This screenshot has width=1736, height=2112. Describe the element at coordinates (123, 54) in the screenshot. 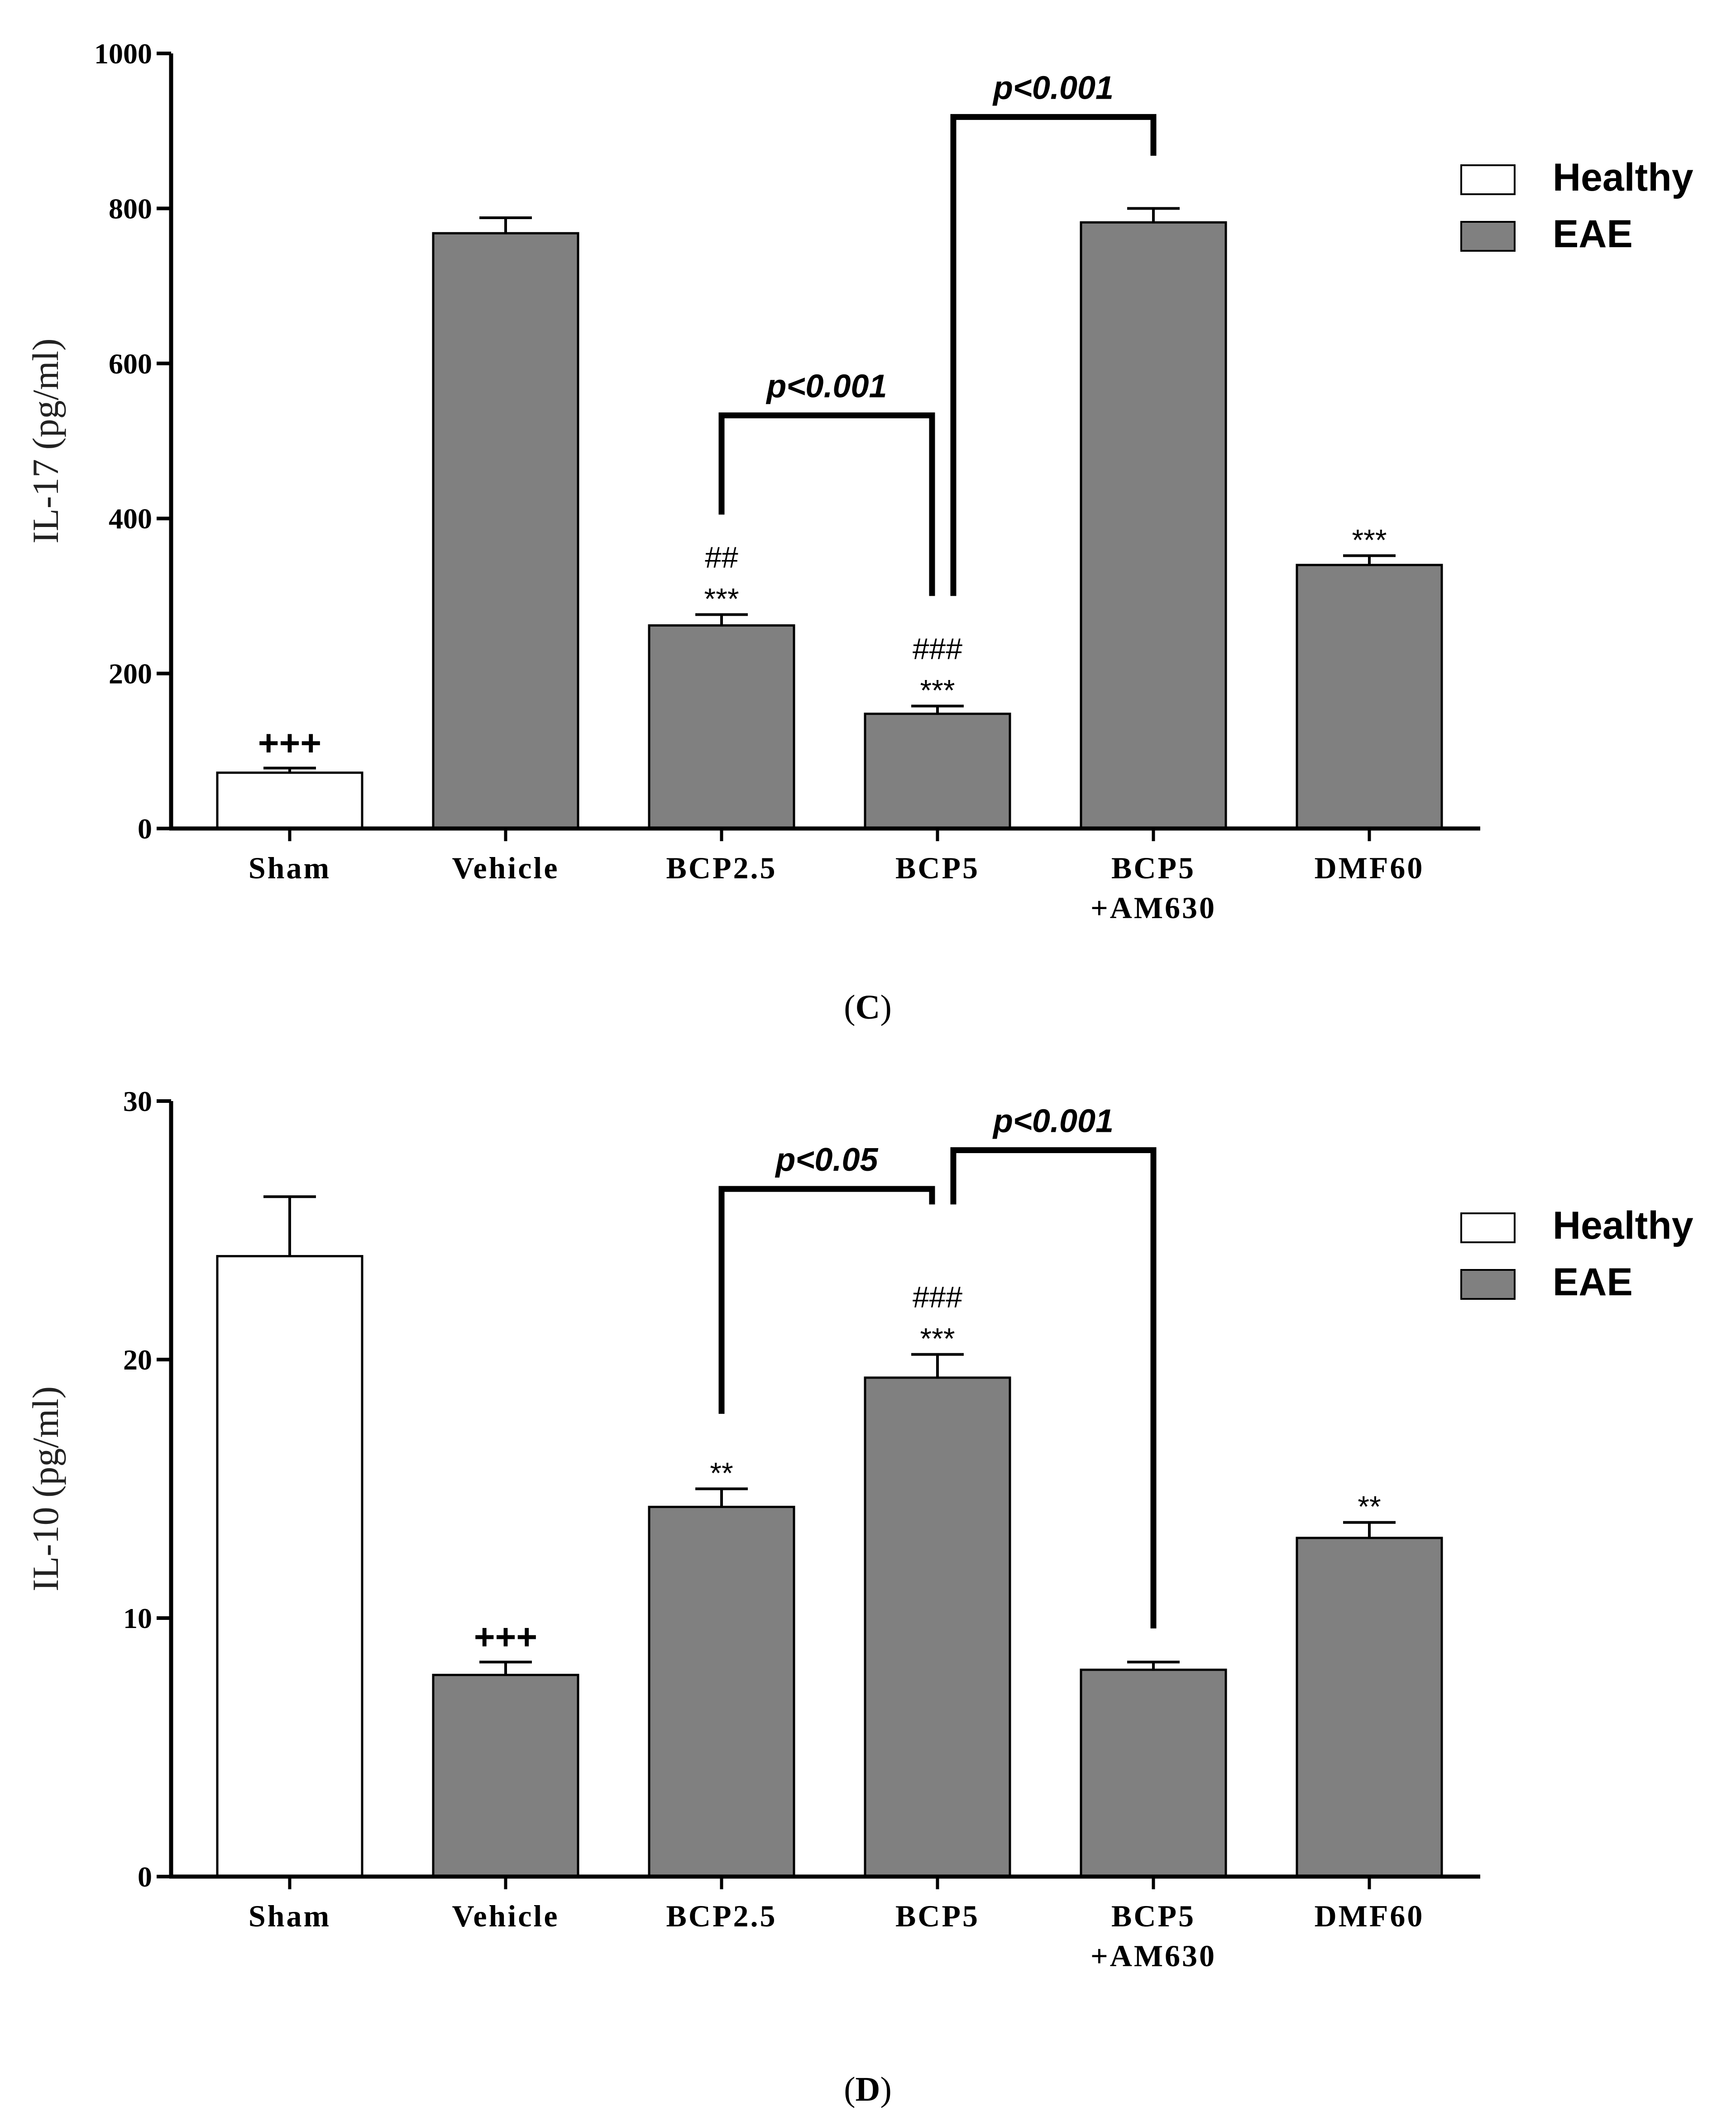

I see `y-tick-label: 1000` at that location.